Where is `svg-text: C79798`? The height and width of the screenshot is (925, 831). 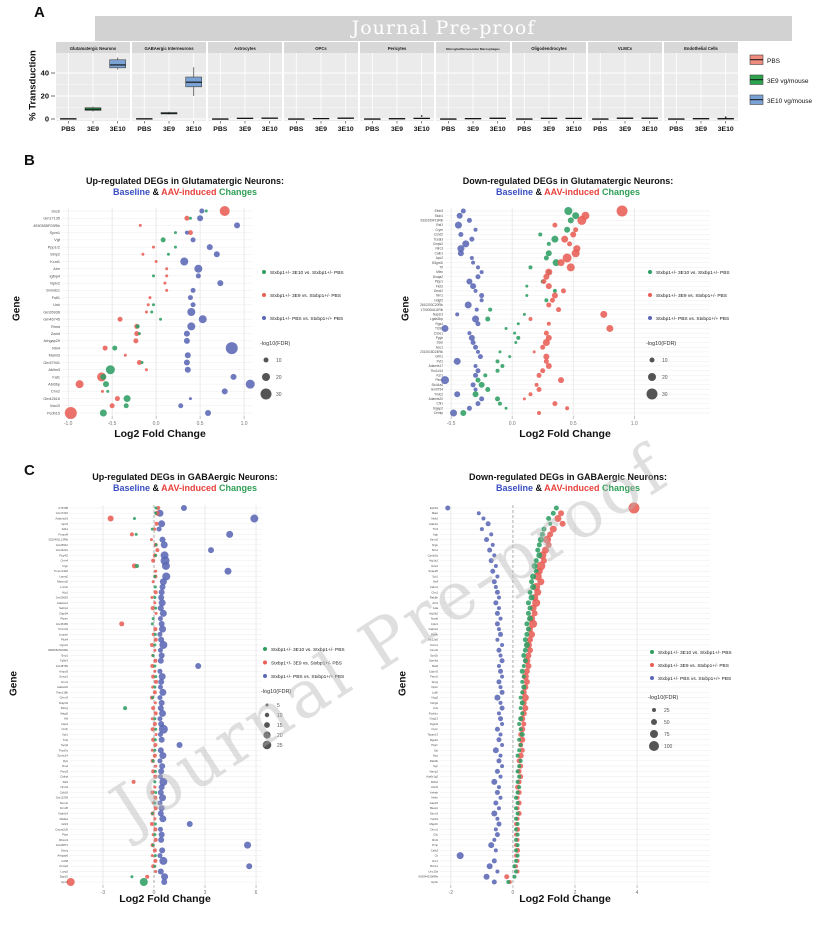 svg-text: C79798 is located at coordinates (63, 508).